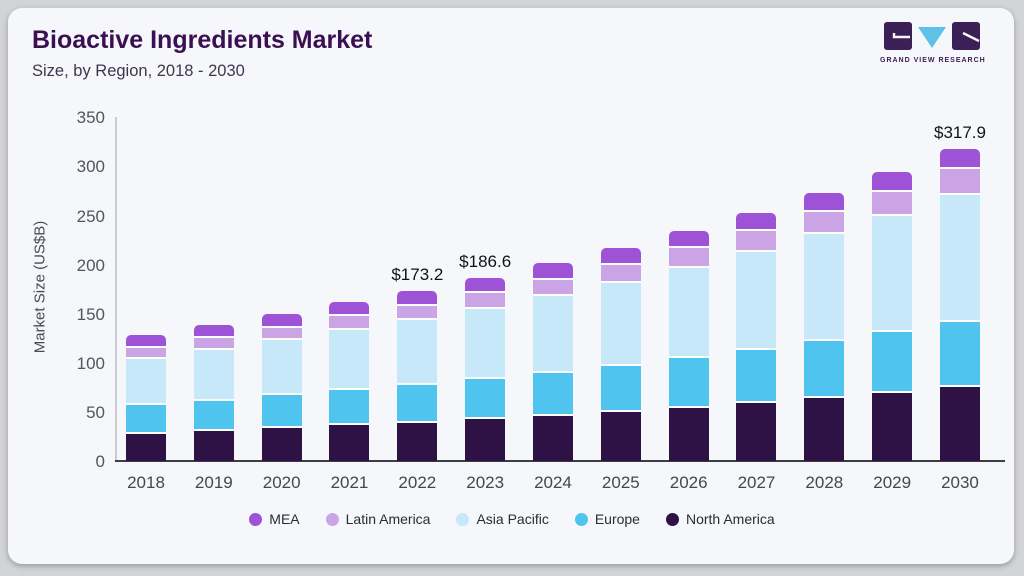  Describe the element at coordinates (349, 442) in the screenshot. I see `bar-segment-north-america-2021` at that location.